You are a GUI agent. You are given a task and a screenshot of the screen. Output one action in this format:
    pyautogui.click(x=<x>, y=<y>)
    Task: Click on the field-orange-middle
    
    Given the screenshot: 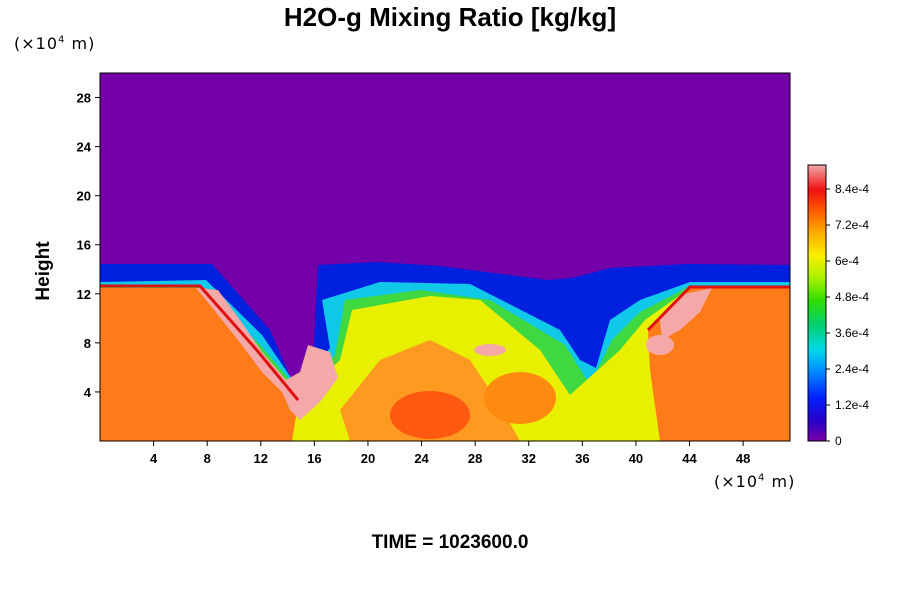 What is the action you would take?
    pyautogui.click(x=430, y=390)
    